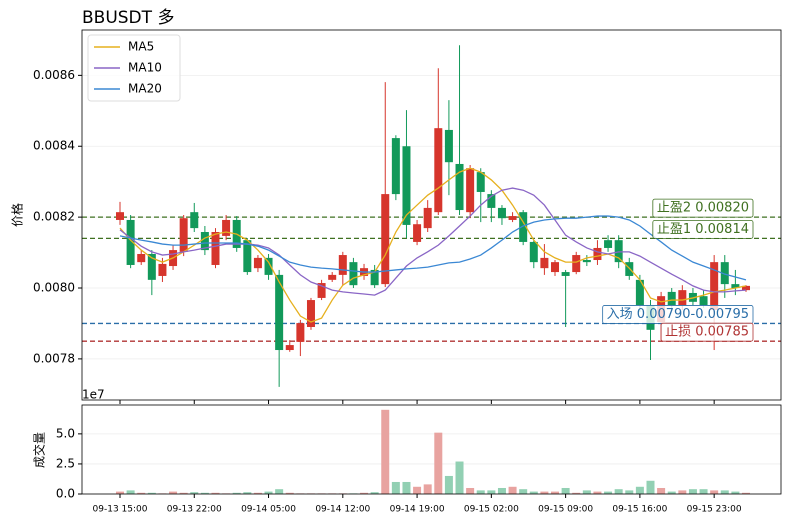 The width and height of the screenshot is (790, 526). Describe the element at coordinates (639, 510) in the screenshot. I see `x-tick-label: 09-15 16:00` at that location.